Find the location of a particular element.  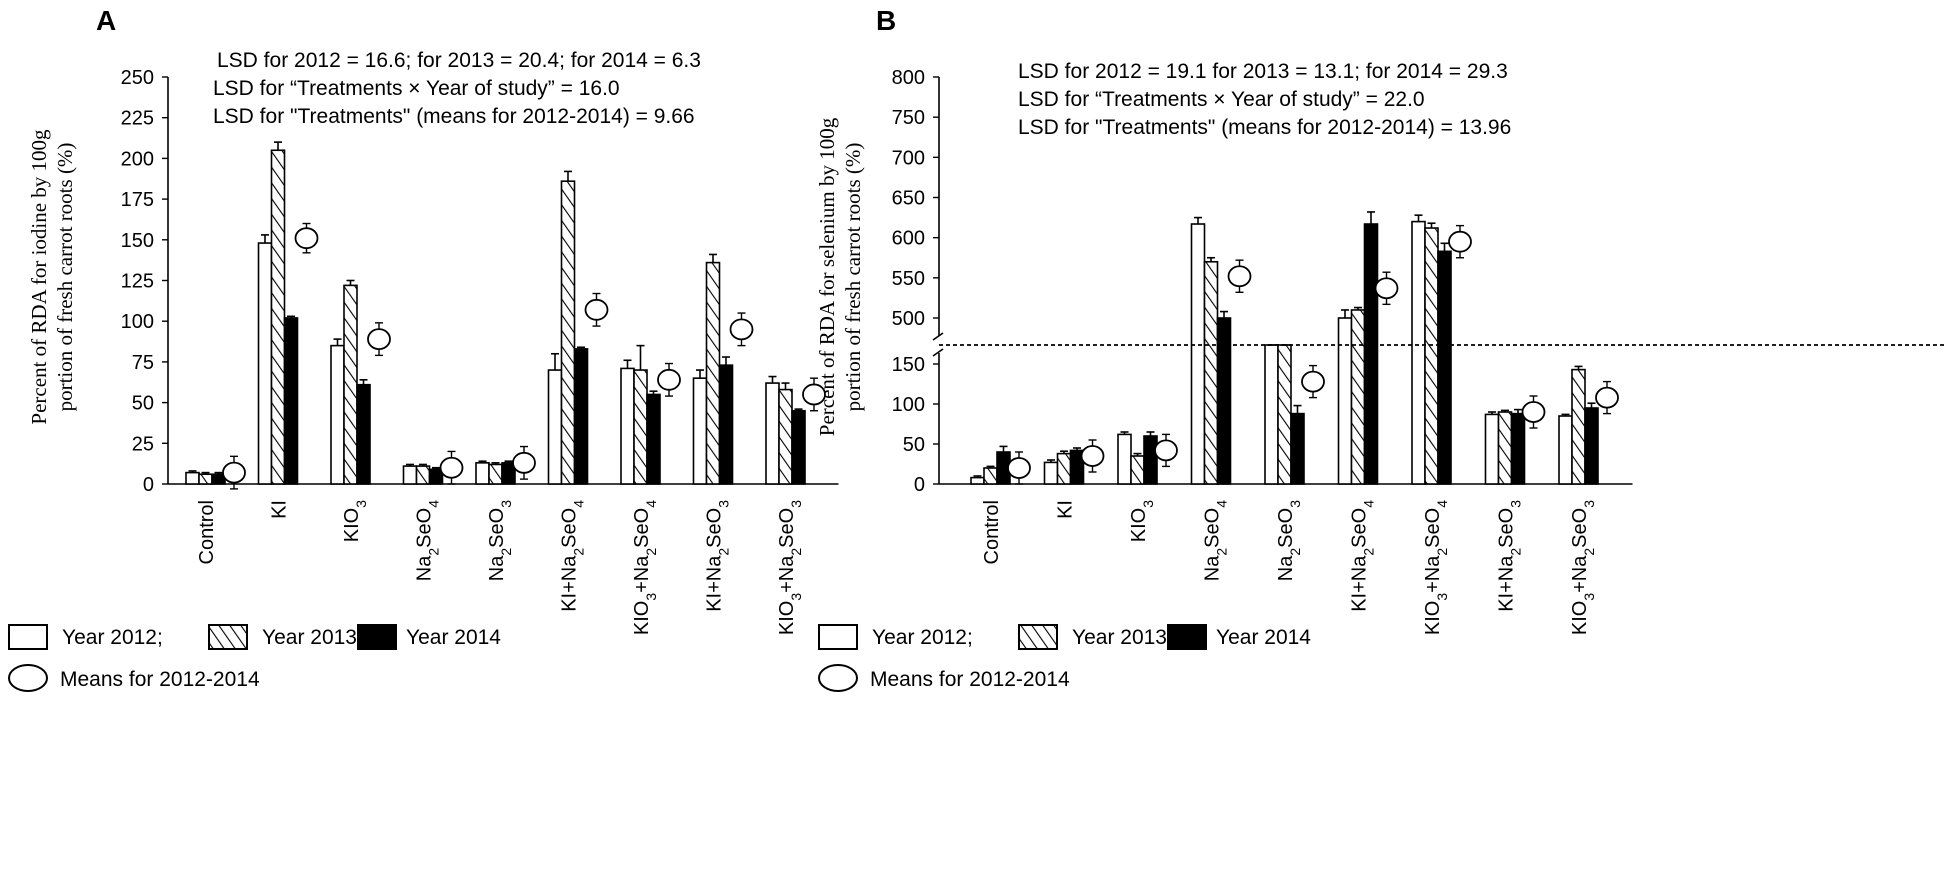

axis-break-mark-top is located at coordinates (938, 336).